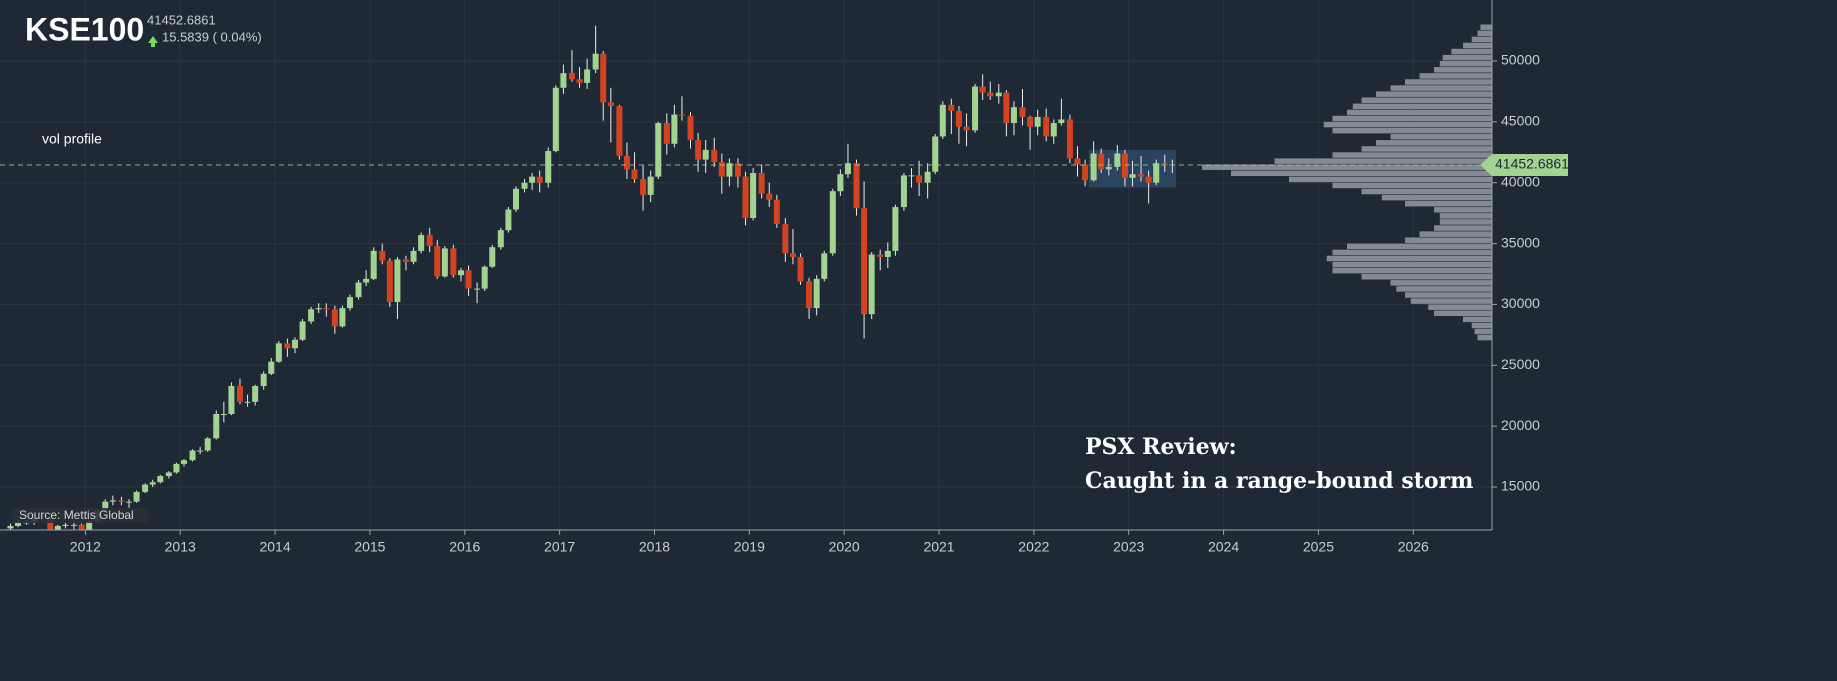 This screenshot has width=1837, height=681. Describe the element at coordinates (274, 547) in the screenshot. I see `x-tick-label: 2014` at that location.